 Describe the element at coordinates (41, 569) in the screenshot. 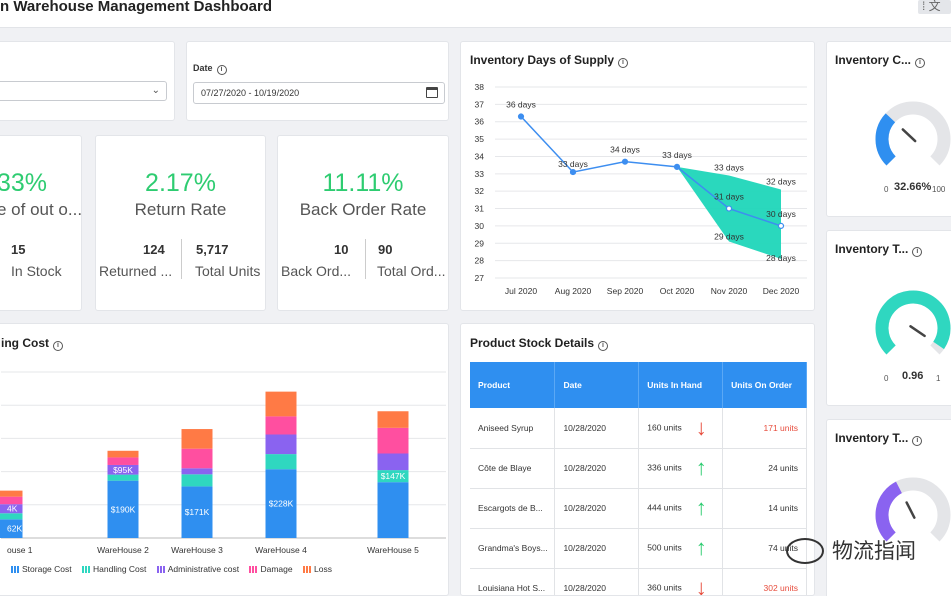

I see `legend-item-storage: Storage Cost` at that location.